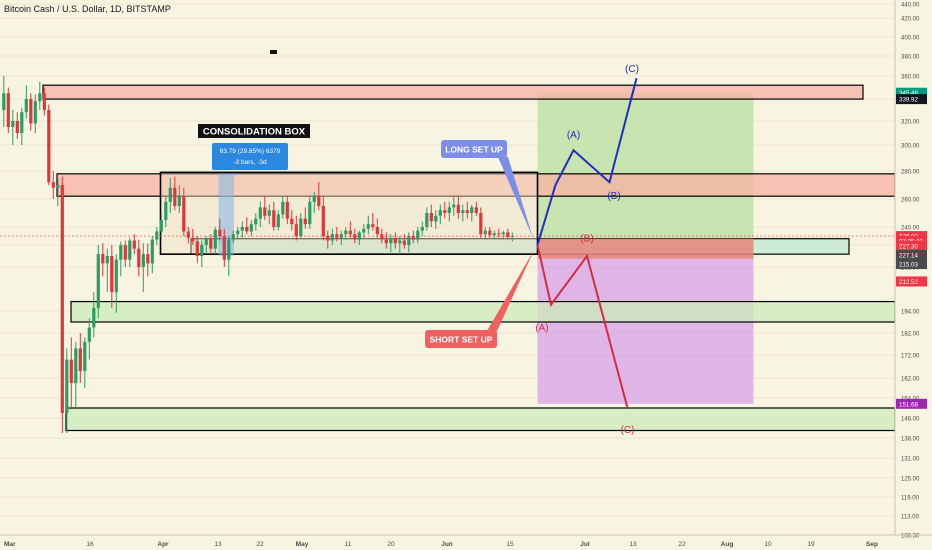  Describe the element at coordinates (633, 544) in the screenshot. I see `time-tick: 13` at that location.